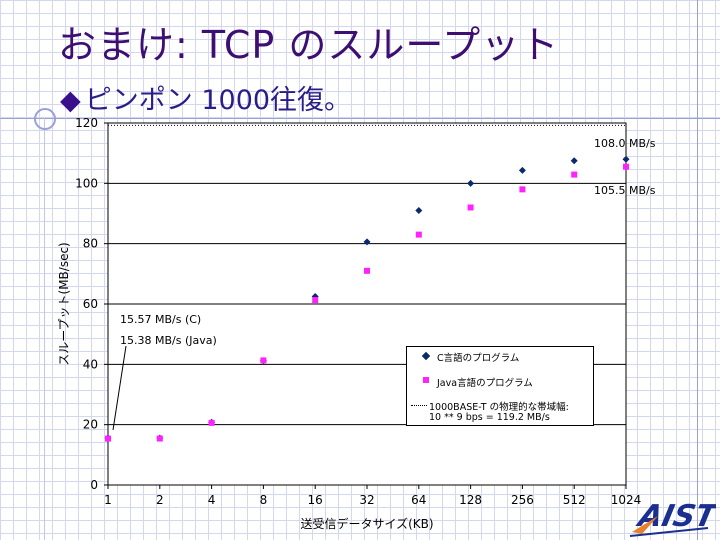 Image resolution: width=720 pixels, height=540 pixels. Describe the element at coordinates (478, 358) in the screenshot. I see `legend-label-c: C言語のプログラム` at that location.